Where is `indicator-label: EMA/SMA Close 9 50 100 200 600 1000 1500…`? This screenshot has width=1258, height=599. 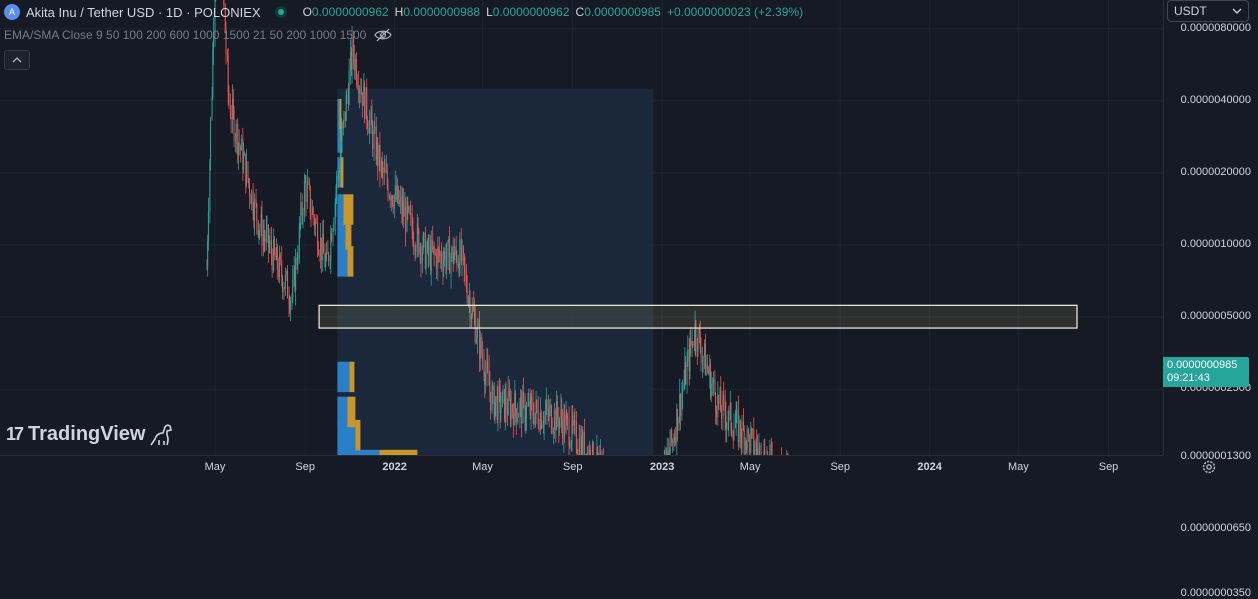
indicator-label: EMA/SMA Close 9 50 100 200 600 1000 1500… is located at coordinates (185, 35).